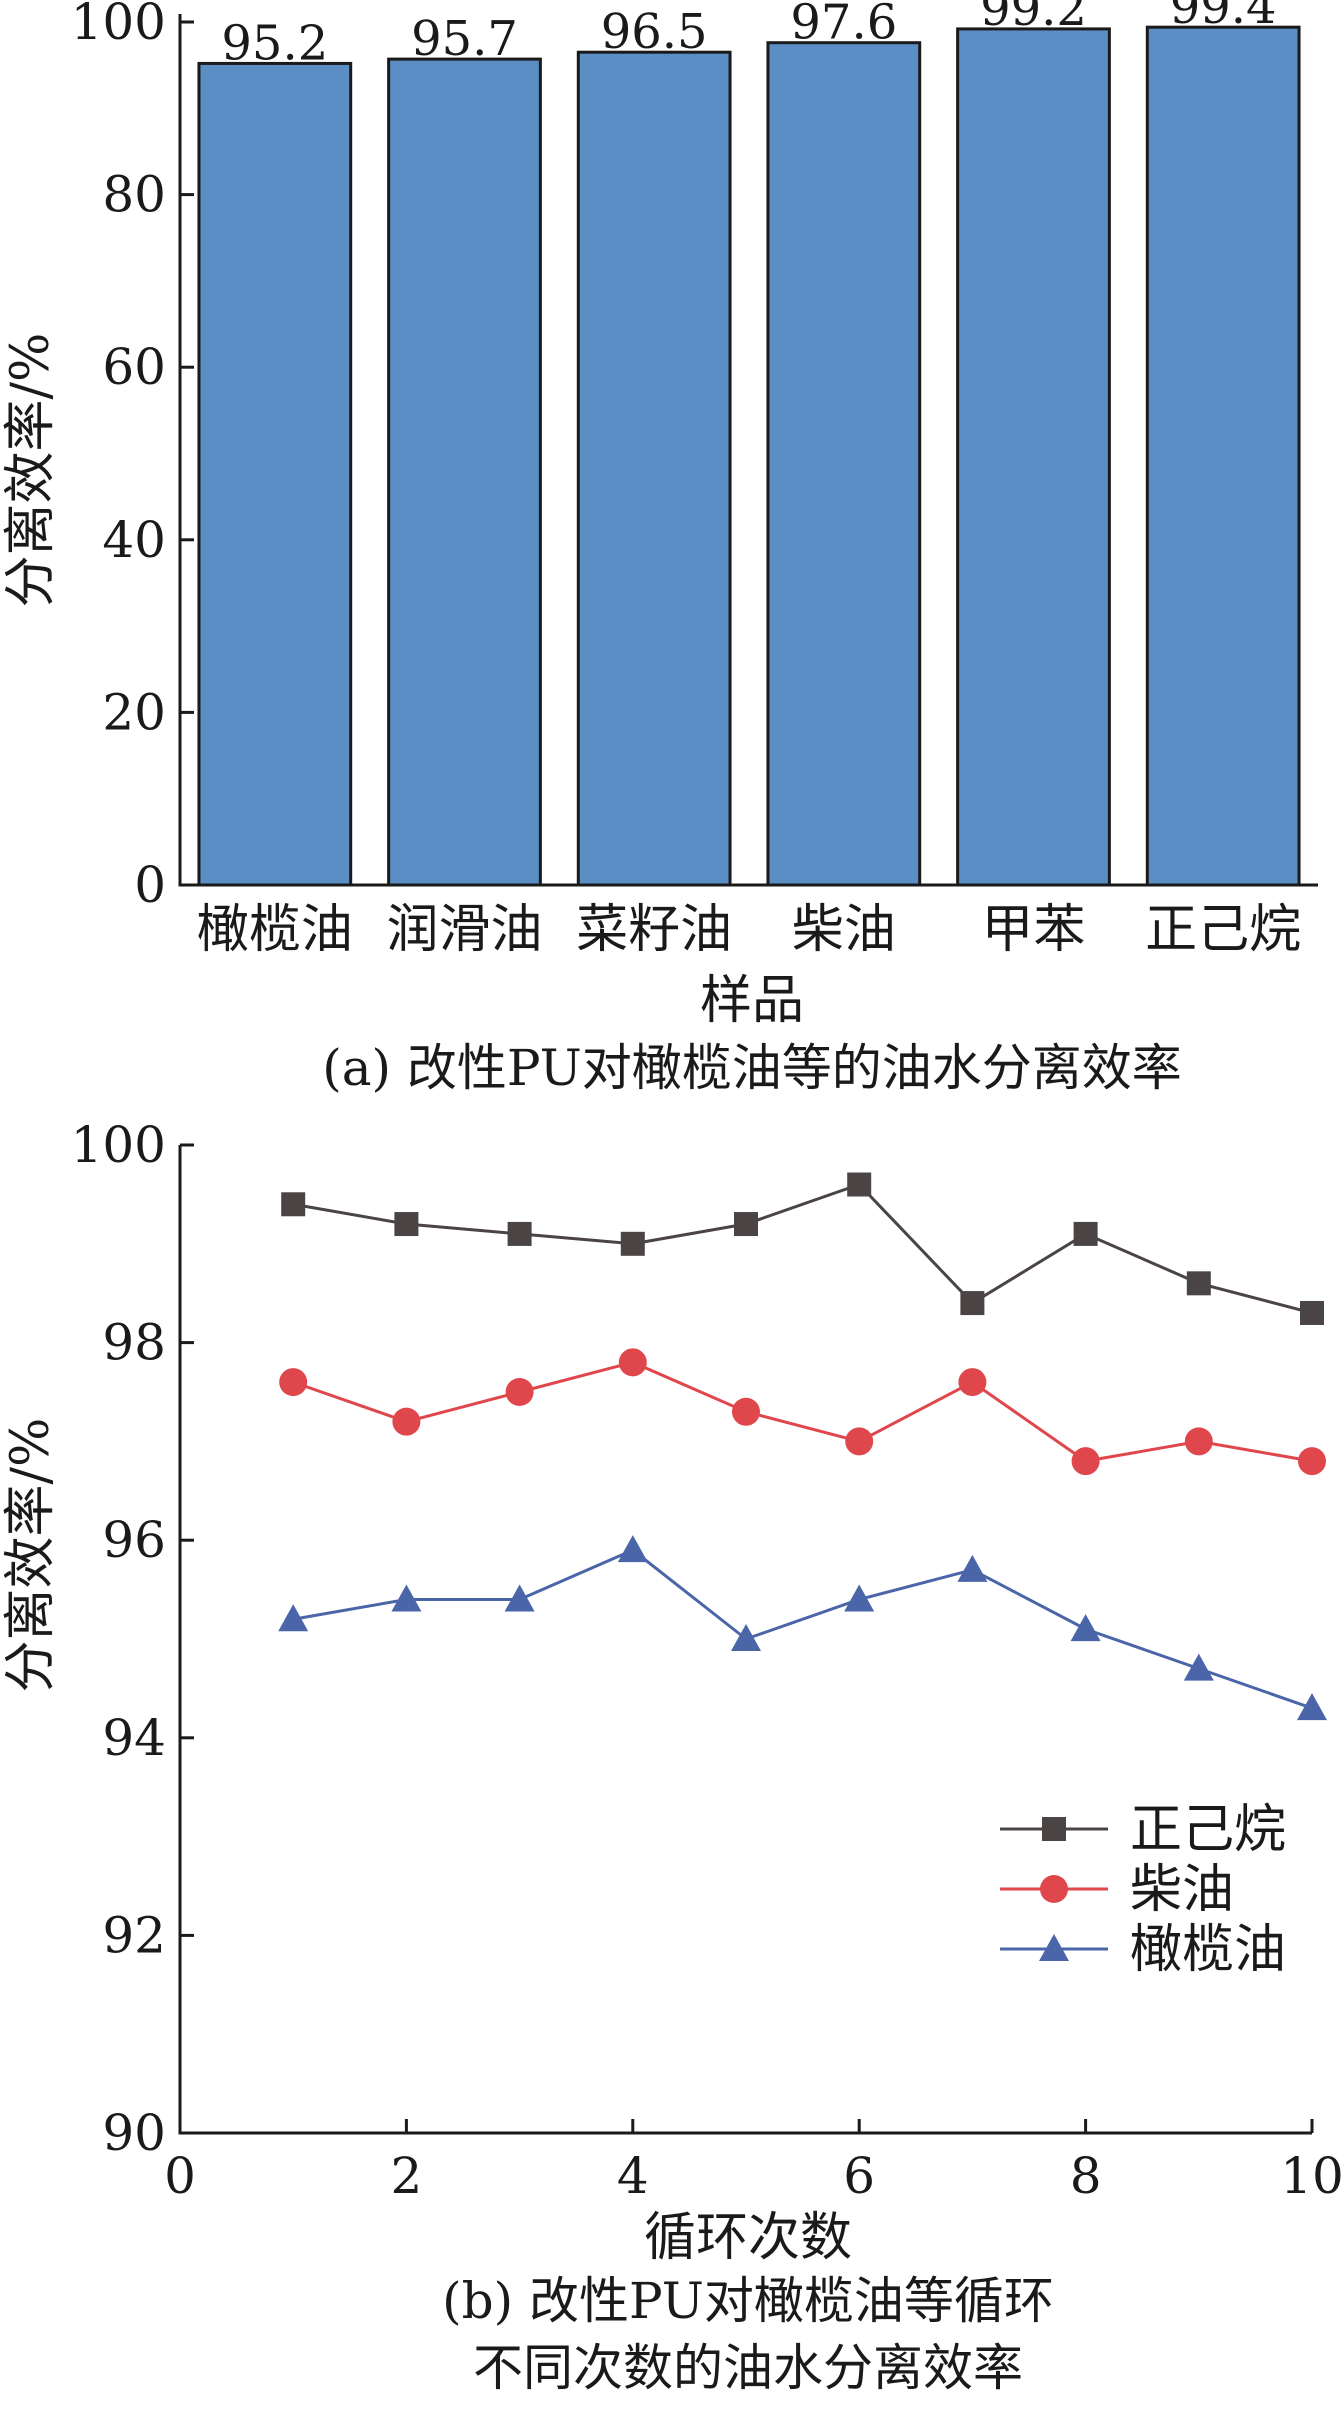 The width and height of the screenshot is (1342, 2411). I want to click on x-ticks-b: 0 2 4 6 8 10, so click(753, 2162).